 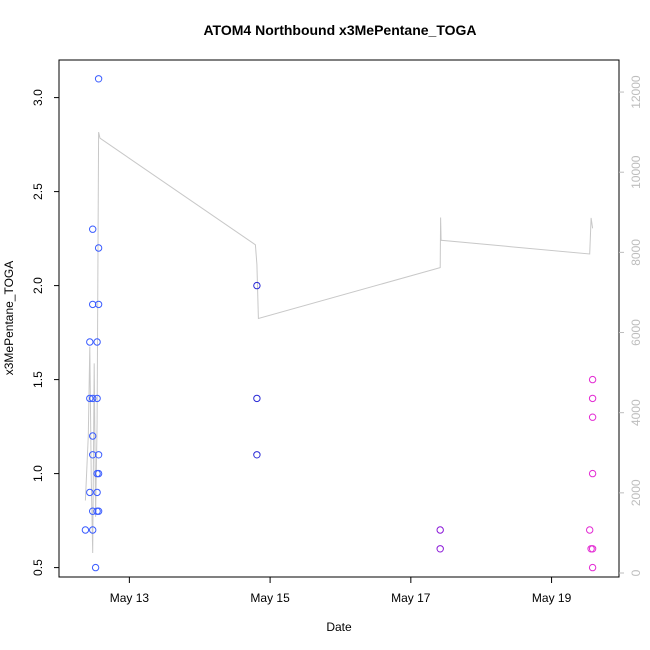 What do you see at coordinates (38, 285) in the screenshot?
I see `y-tick-label: 2.0` at bounding box center [38, 285].